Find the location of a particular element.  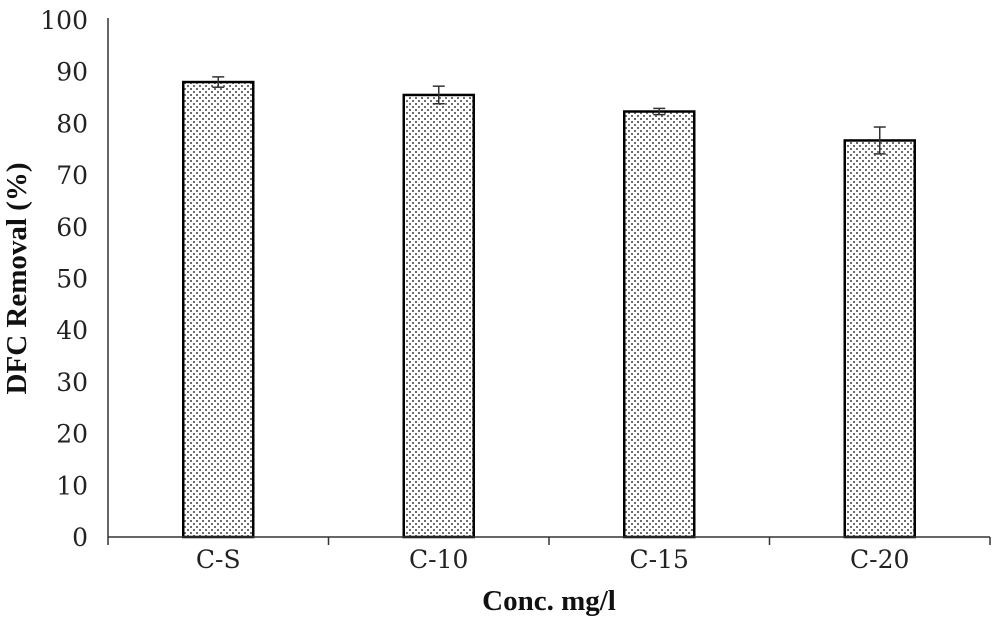

error-bars is located at coordinates (549, 115).